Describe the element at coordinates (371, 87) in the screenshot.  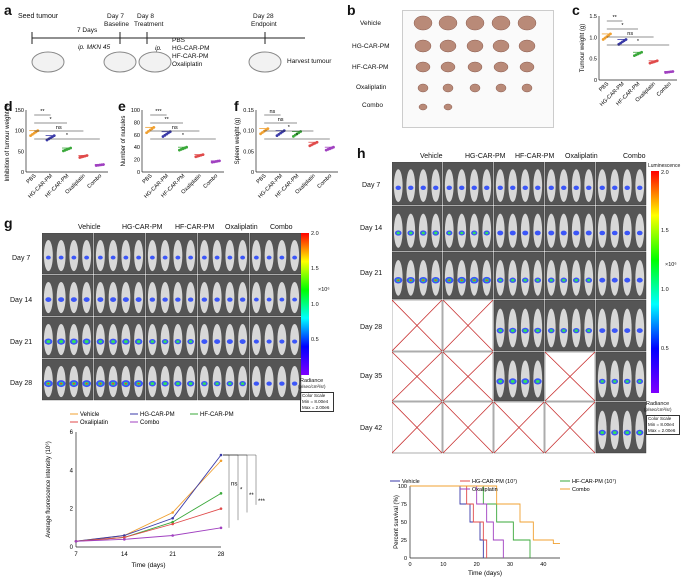
I see `b-row-ox: Oxaliplatin` at that location.